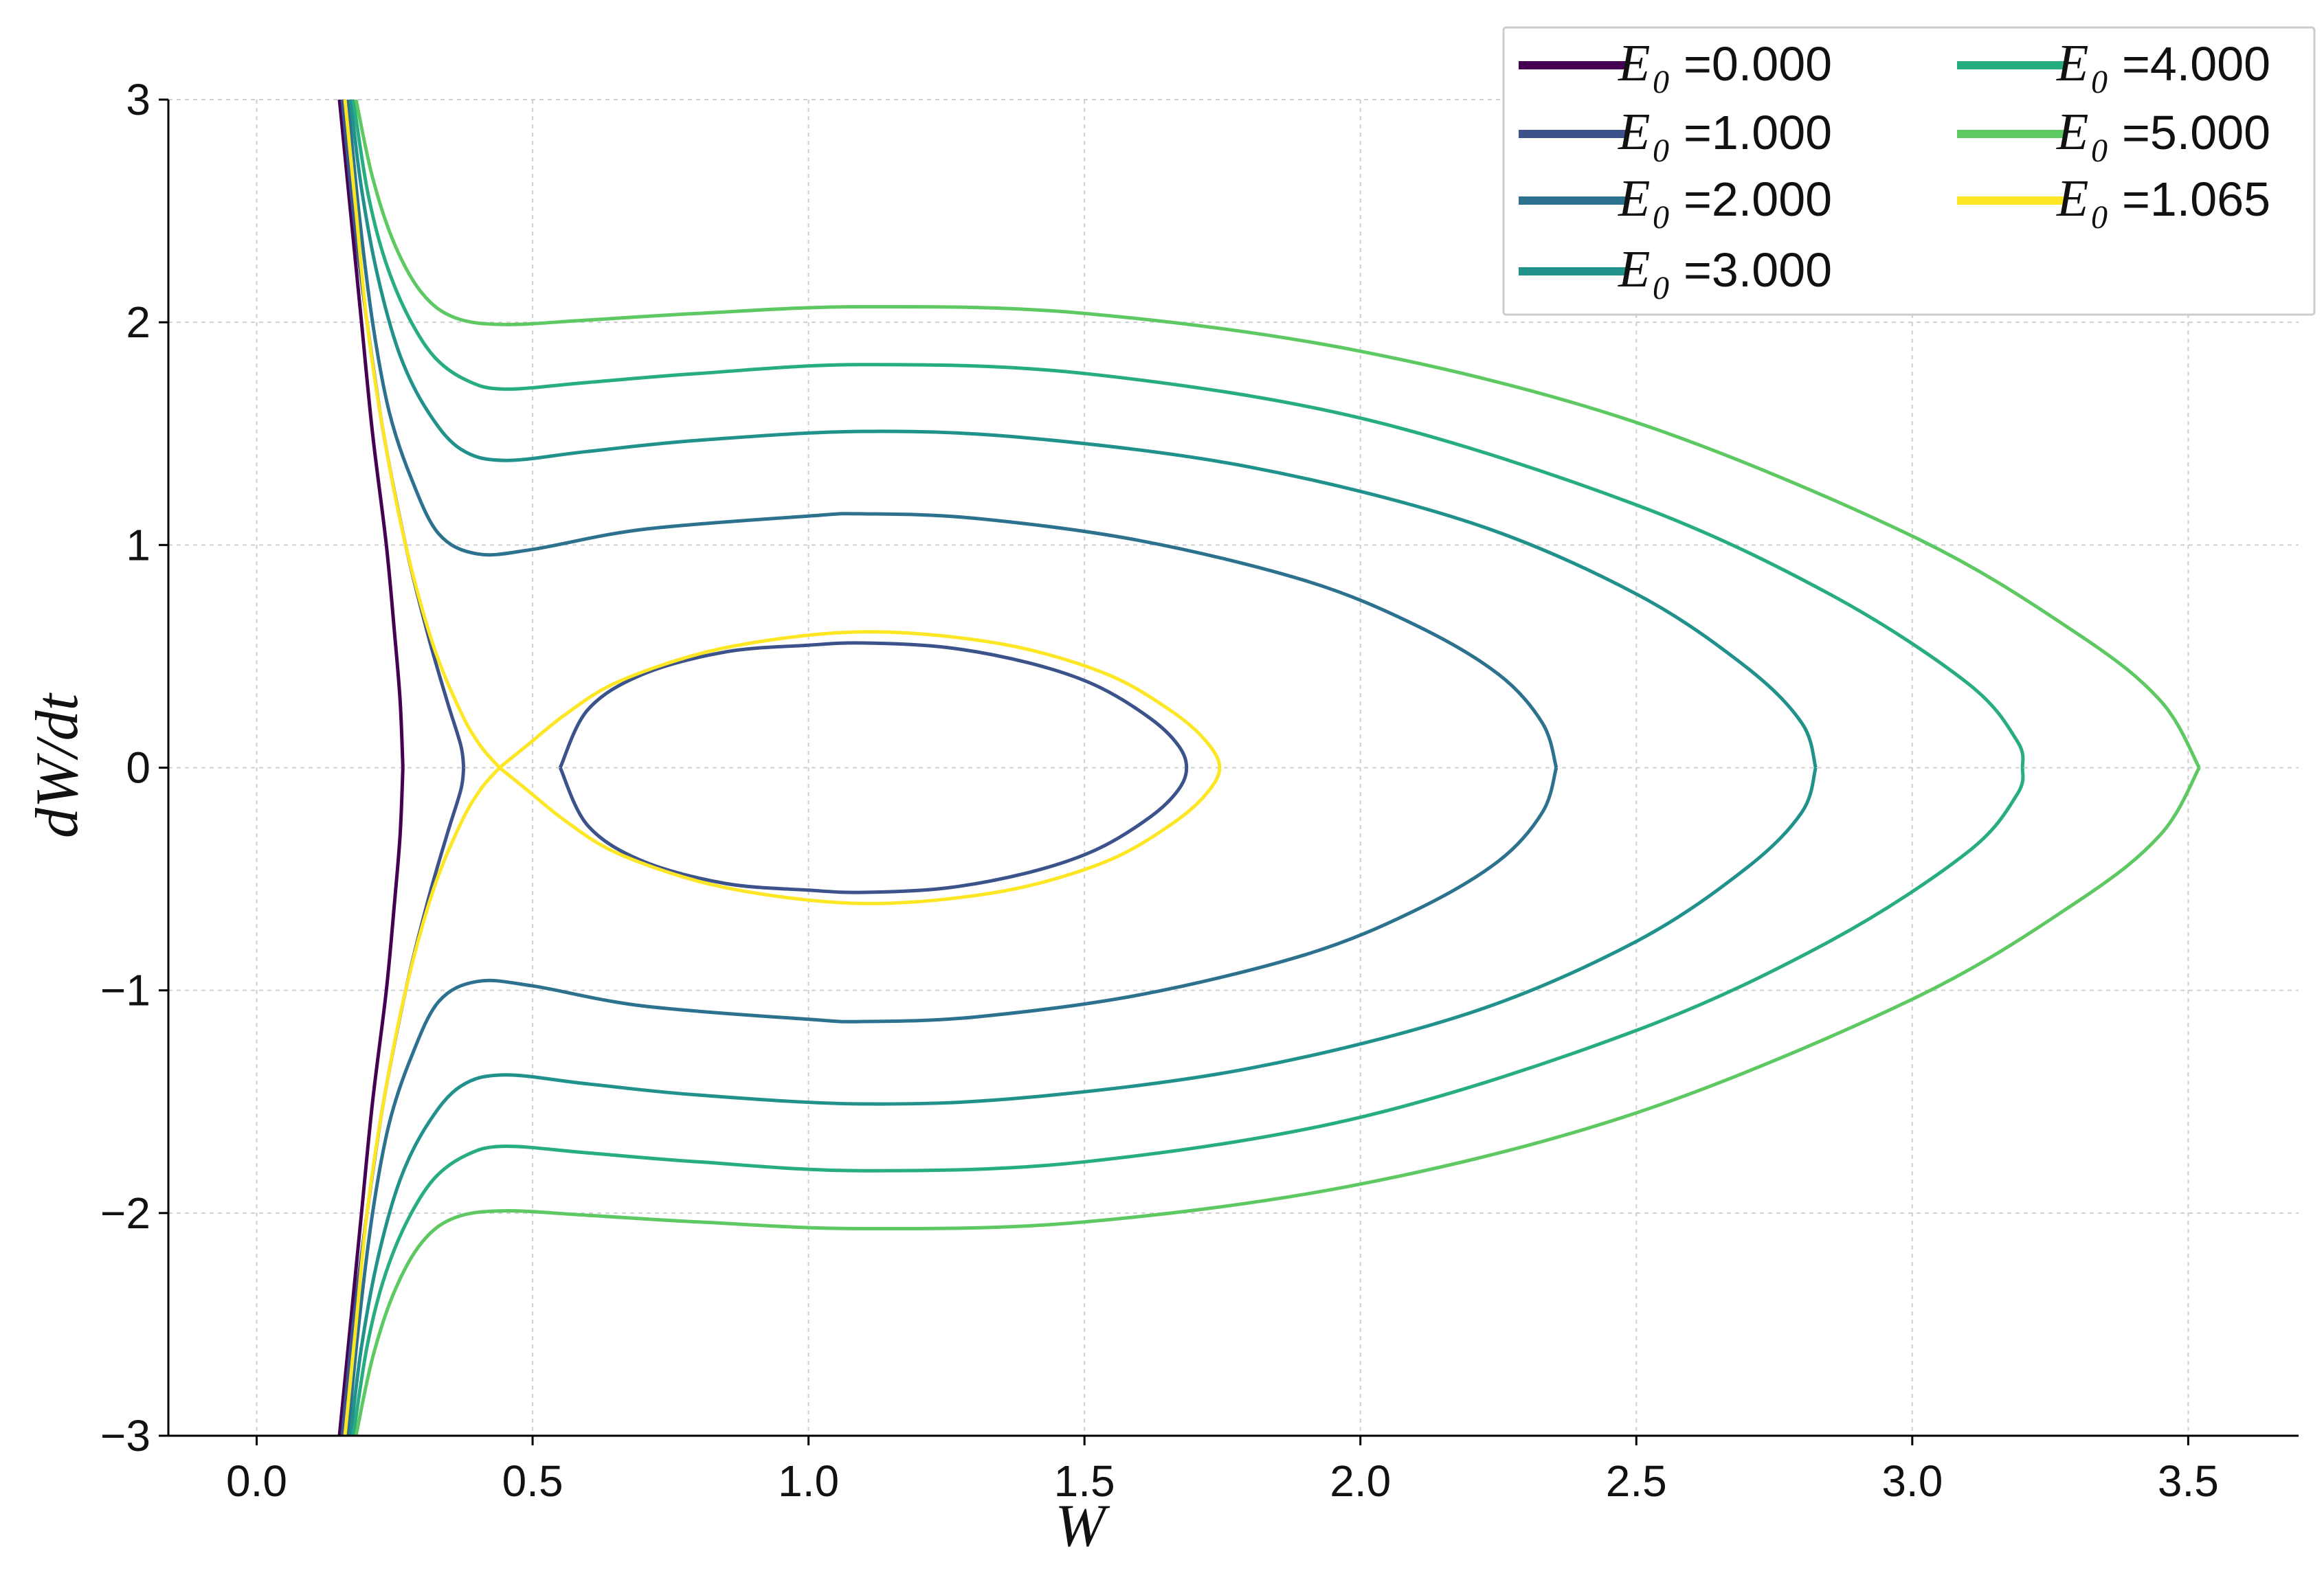 Image resolution: width=2324 pixels, height=1569 pixels. What do you see at coordinates (2196, 199) in the screenshot?
I see `legend-value: =1.065` at bounding box center [2196, 199].